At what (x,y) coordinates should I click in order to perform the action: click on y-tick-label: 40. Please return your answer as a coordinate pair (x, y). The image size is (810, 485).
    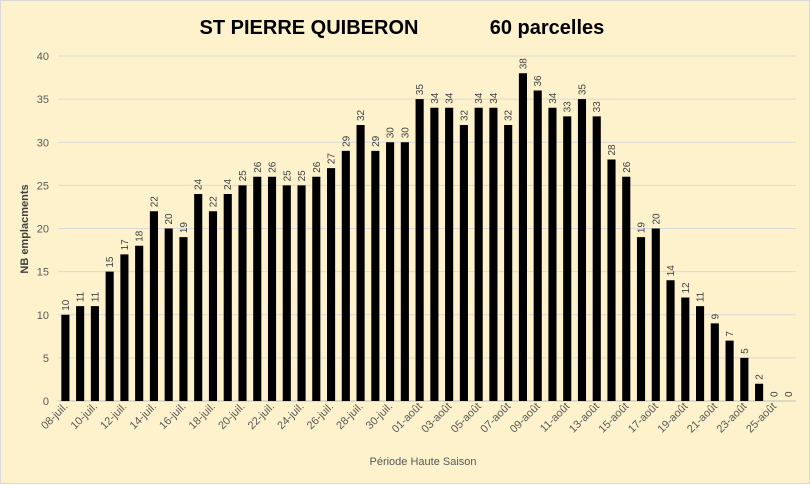
    Looking at the image, I should click on (43, 57).